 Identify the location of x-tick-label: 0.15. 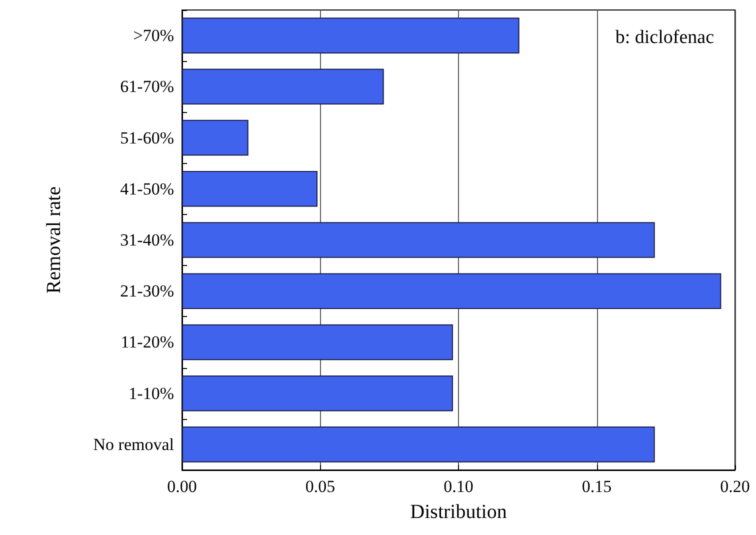
(597, 486).